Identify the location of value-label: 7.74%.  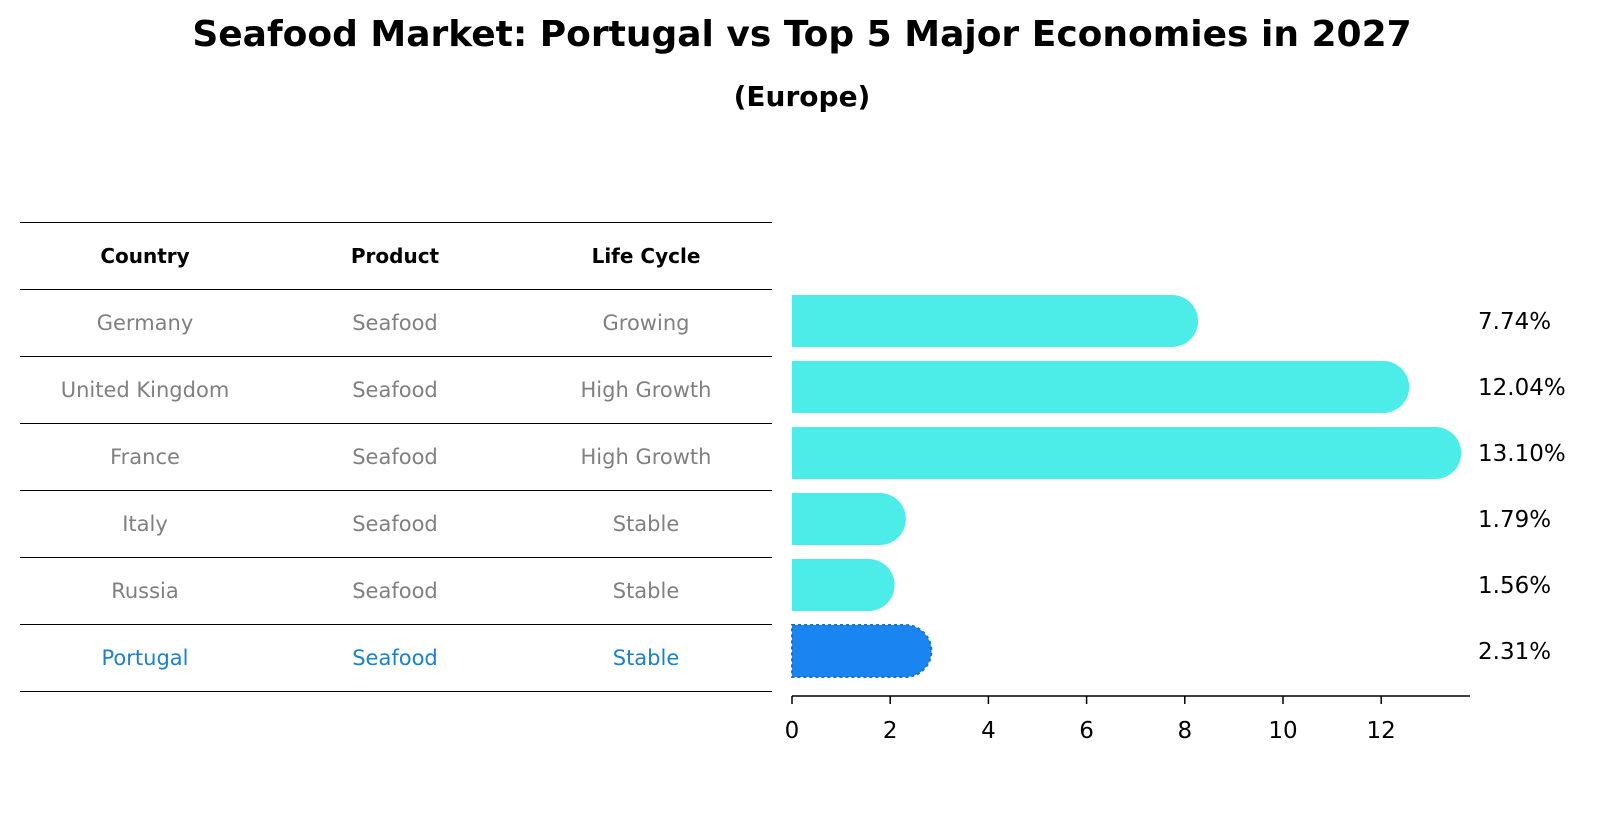
(1514, 322).